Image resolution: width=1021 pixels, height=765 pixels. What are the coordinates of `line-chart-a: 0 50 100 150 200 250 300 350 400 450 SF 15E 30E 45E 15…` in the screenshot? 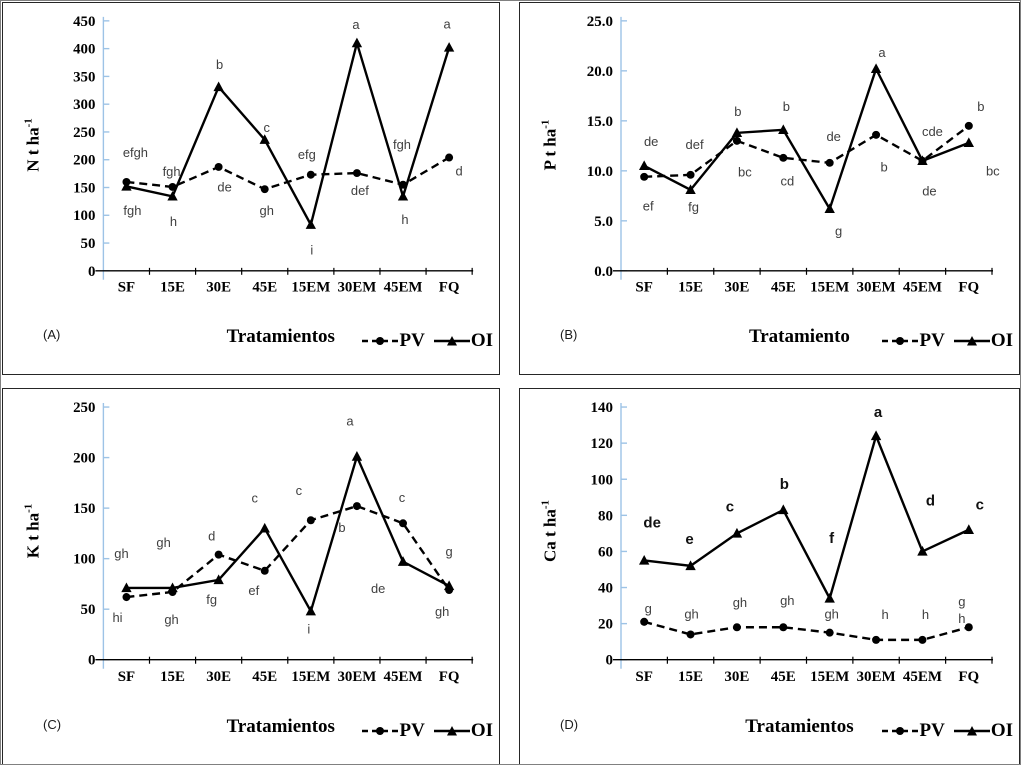 It's located at (273, 155).